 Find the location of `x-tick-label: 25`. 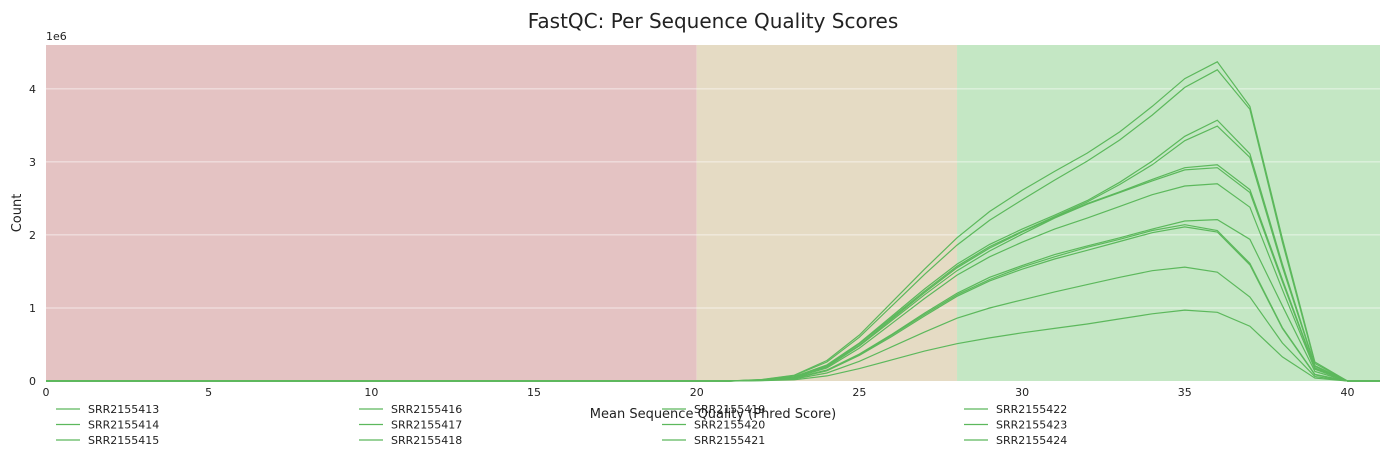

x-tick-label: 25 is located at coordinates (859, 392).